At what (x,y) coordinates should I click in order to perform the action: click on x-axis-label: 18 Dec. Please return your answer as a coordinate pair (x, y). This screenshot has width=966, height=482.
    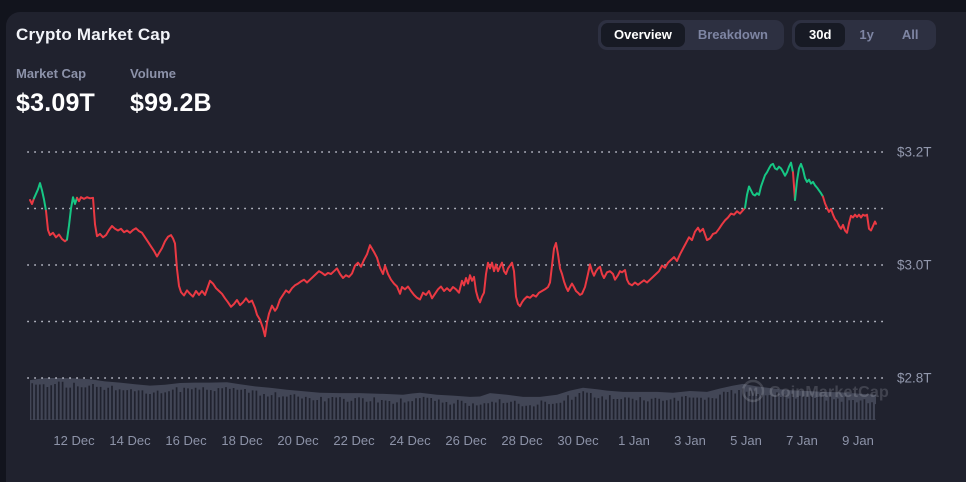
    Looking at the image, I should click on (242, 440).